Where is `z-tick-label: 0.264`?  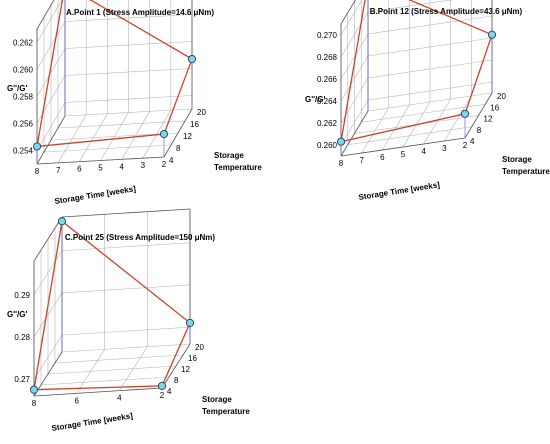
z-tick-label: 0.264 is located at coordinates (327, 101).